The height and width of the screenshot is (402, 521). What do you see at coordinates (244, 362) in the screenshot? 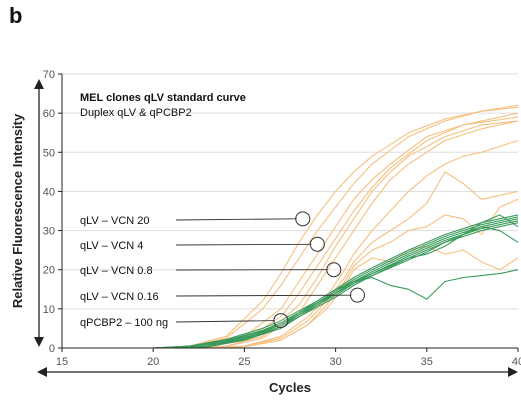
I see `x-tick-label-2: 25` at bounding box center [244, 362].